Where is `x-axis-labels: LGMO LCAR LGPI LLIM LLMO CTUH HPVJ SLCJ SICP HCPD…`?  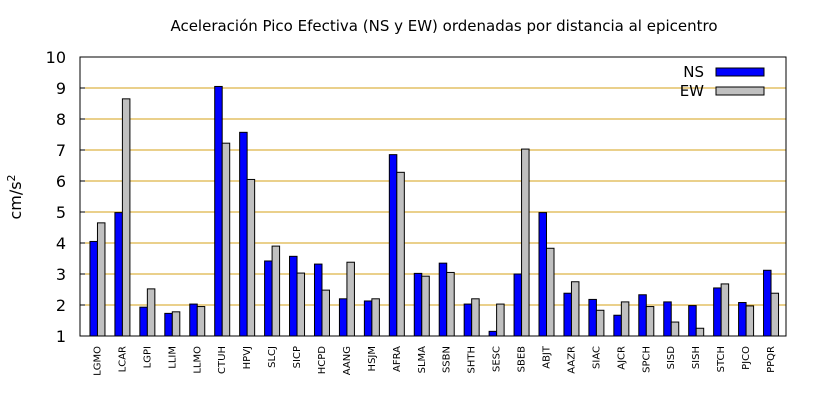 x-axis-labels: LGMO LCAR LGPI LLIM LLMO CTUH HPVJ SLCJ SICP HCPD… is located at coordinates (434, 360).